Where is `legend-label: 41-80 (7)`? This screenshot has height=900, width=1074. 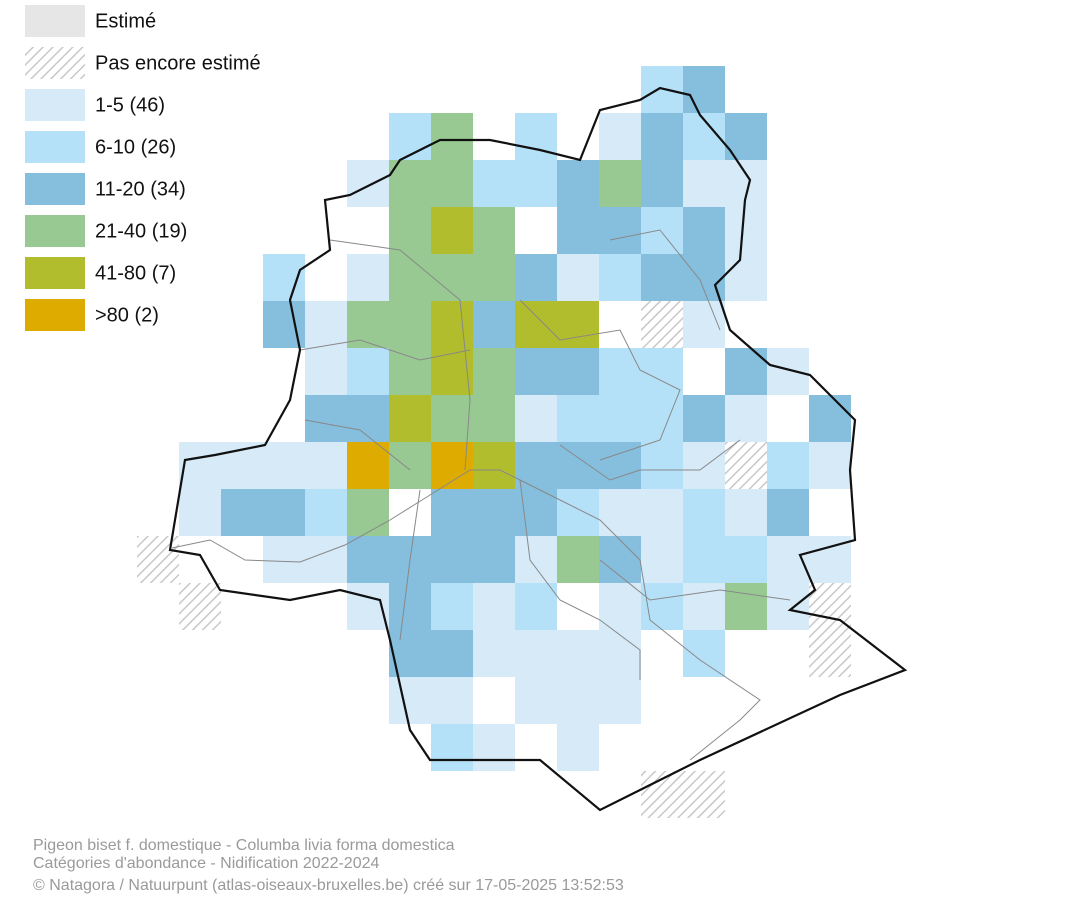
legend-label: 41-80 (7) is located at coordinates (135, 273).